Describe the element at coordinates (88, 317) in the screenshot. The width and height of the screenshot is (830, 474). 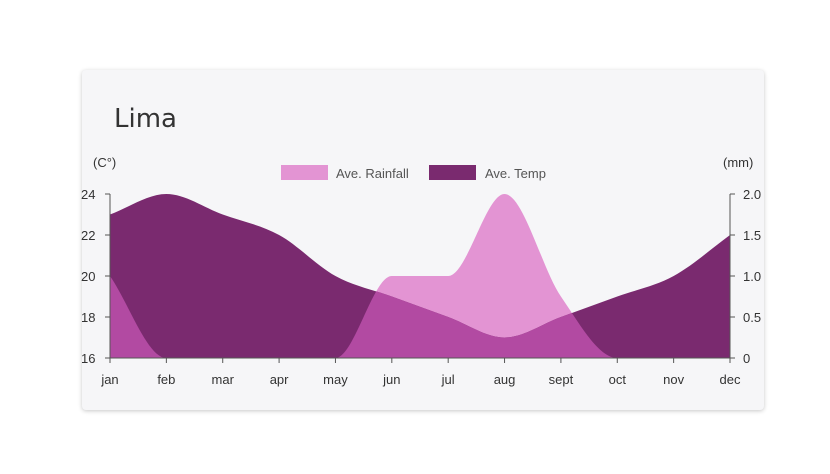
I see `y-left-tick-label: 18` at that location.